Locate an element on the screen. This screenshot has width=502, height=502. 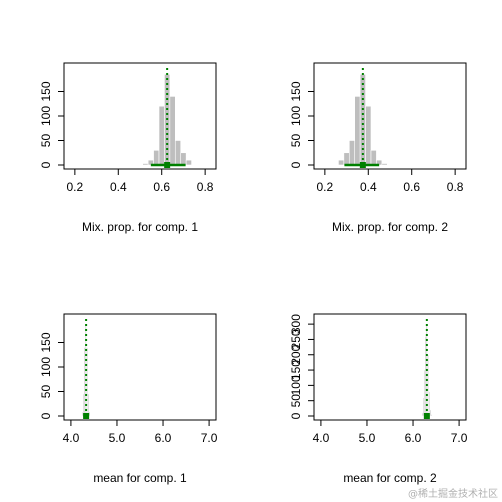
x-axis-title: Mix. prop. for comp. 2 is located at coordinates (390, 227).